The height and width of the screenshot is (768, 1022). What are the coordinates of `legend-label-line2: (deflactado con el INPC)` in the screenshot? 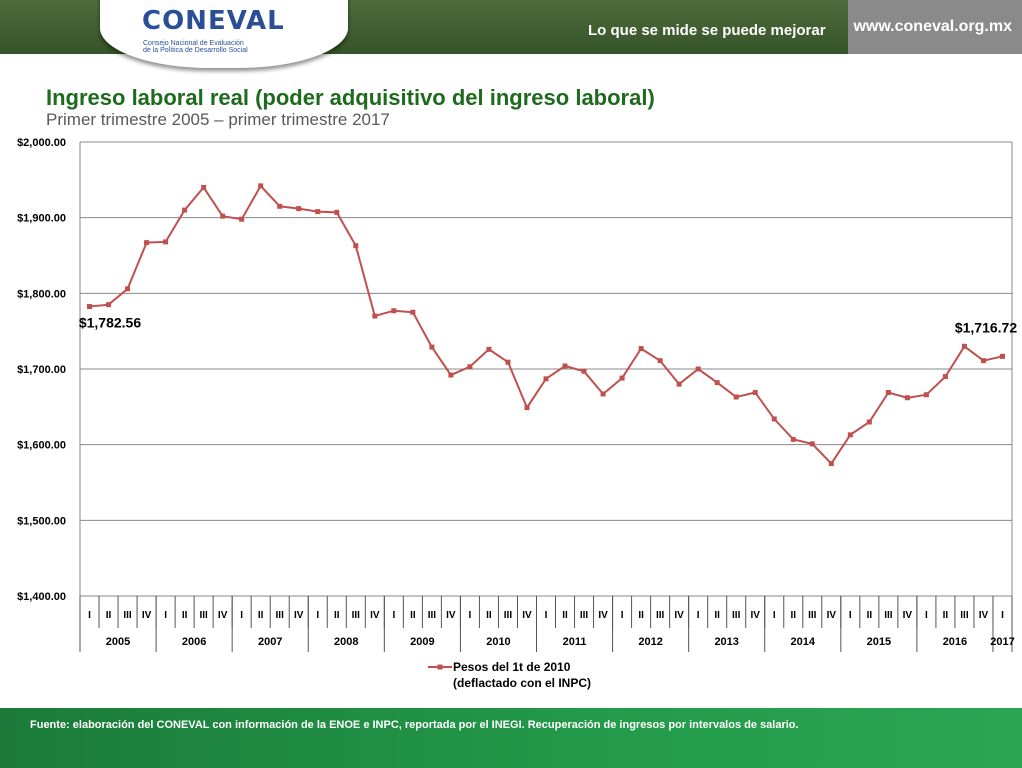 It's located at (522, 683).